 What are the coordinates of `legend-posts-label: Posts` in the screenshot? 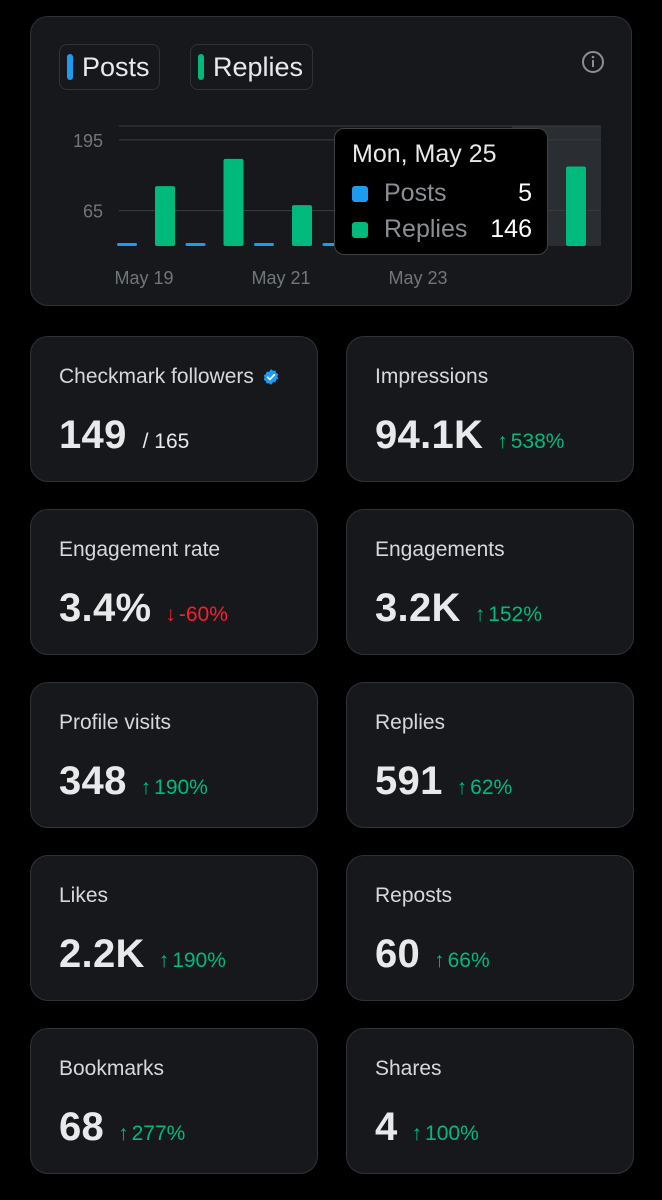 It's located at (116, 66).